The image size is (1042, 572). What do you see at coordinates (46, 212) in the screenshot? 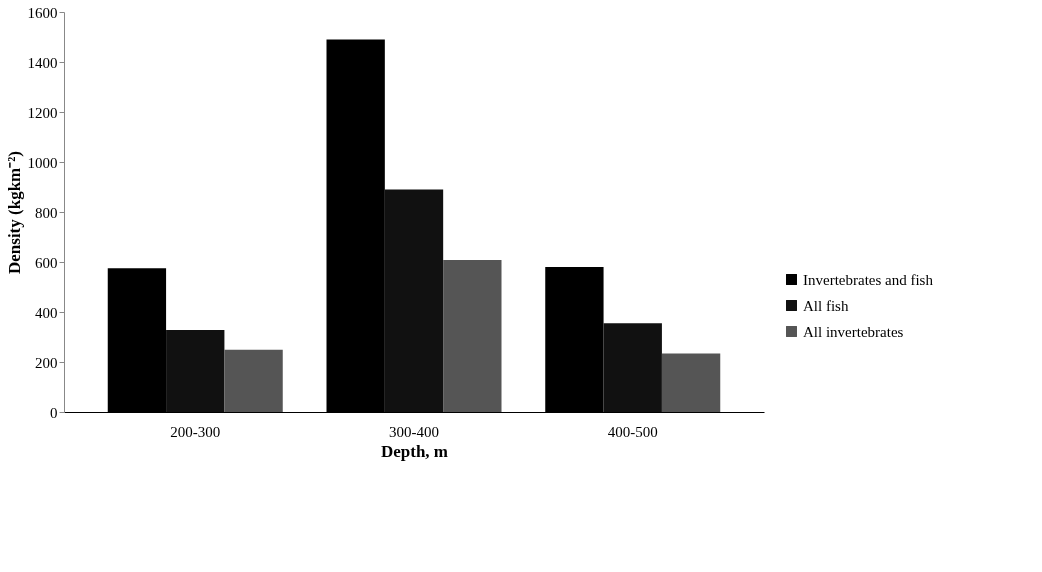
I see `y-tick-label: 800` at bounding box center [46, 212].